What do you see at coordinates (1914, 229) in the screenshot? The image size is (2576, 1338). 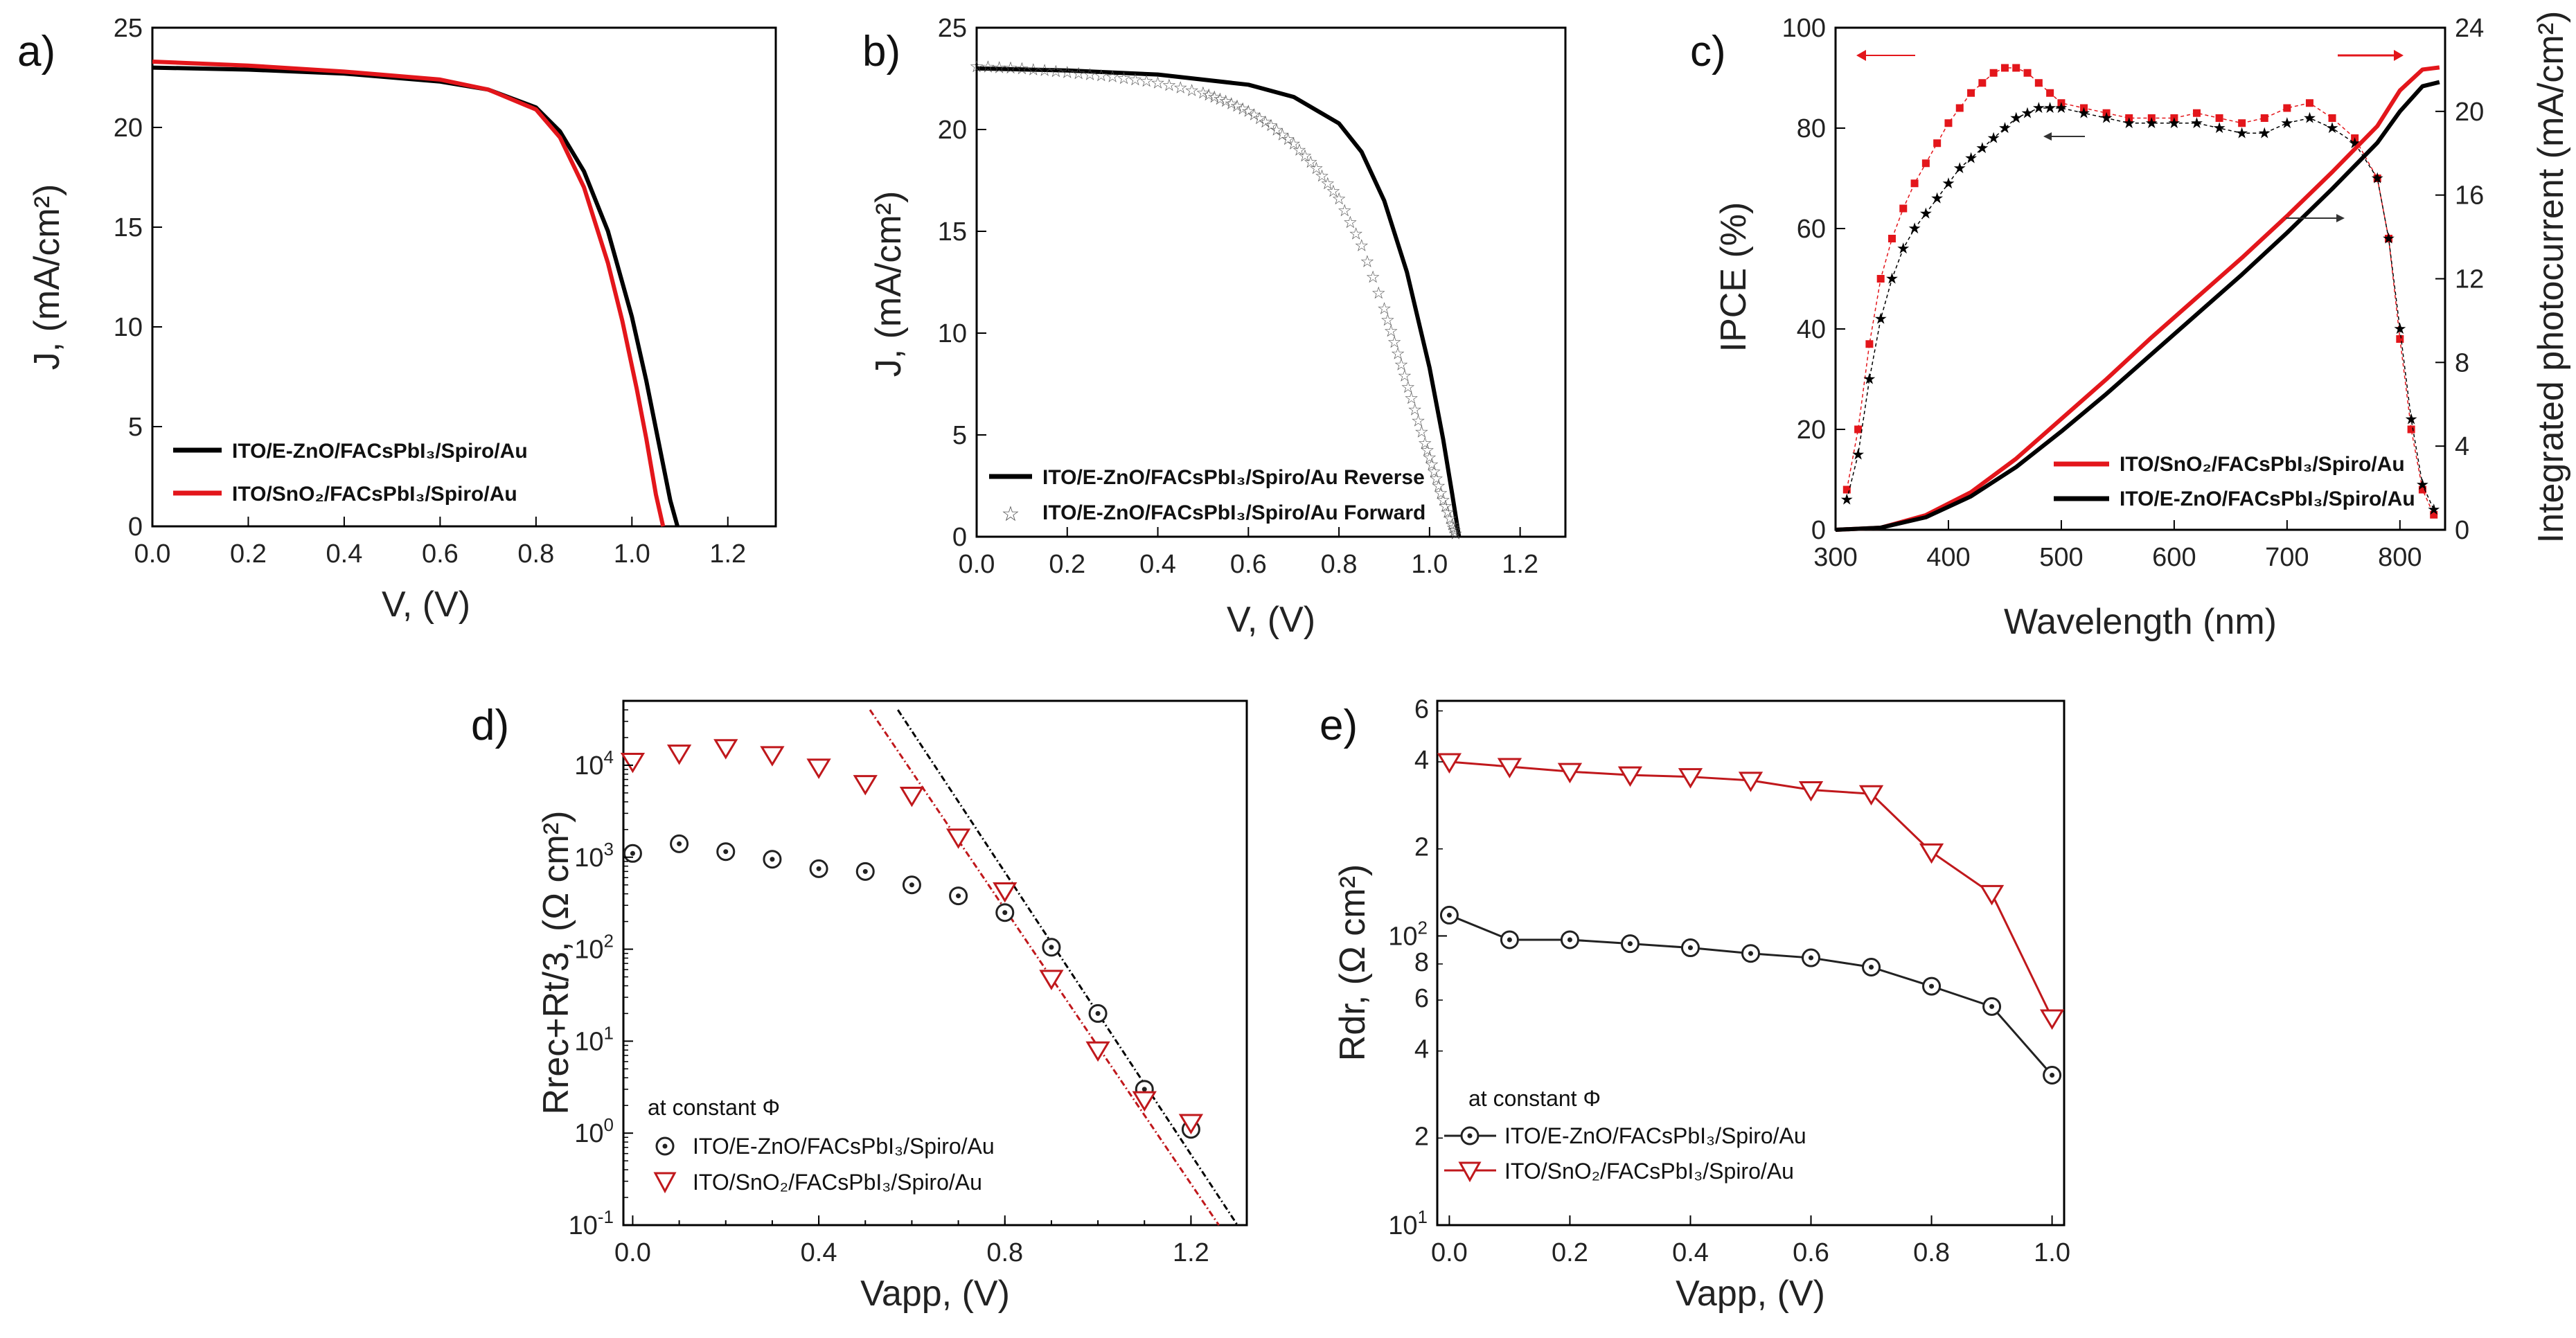 I see `pc-point-1-6: ★` at bounding box center [1914, 229].